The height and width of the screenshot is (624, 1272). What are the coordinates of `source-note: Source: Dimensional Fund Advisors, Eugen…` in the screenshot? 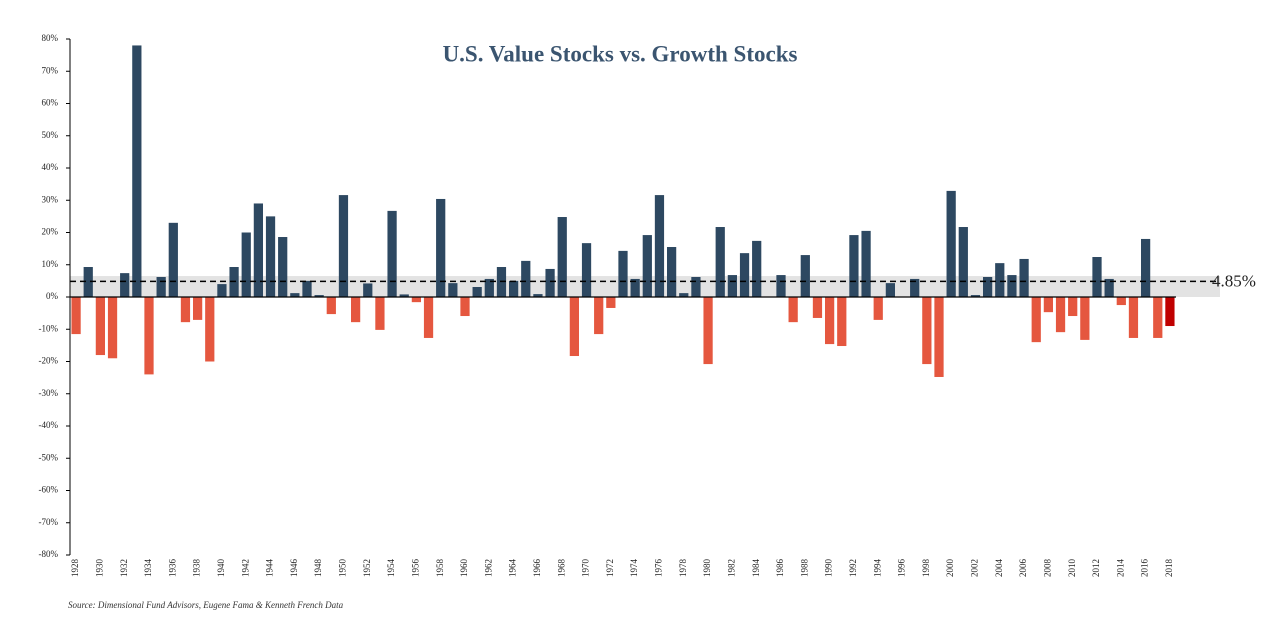 It's located at (206, 605).